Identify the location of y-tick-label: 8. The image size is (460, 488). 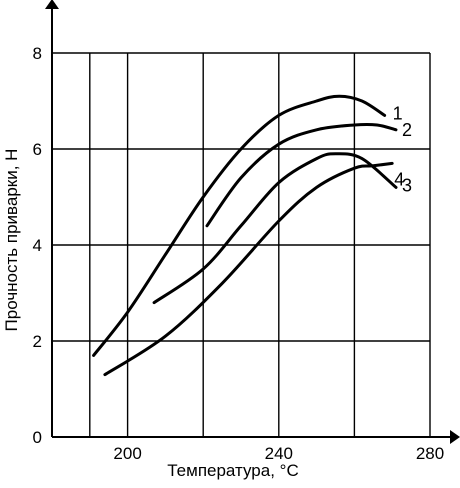
(37, 53).